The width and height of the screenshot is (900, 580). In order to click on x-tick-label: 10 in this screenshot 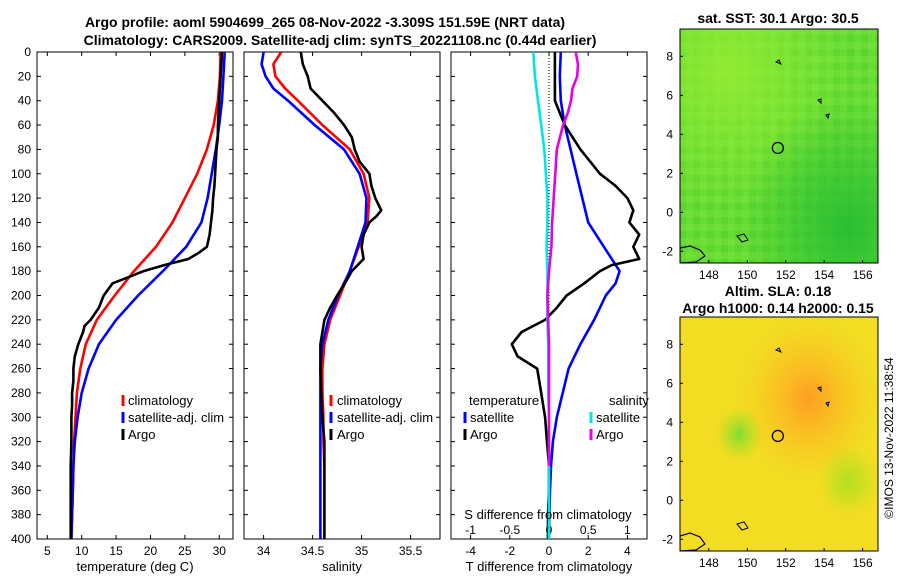, I will do `click(82, 551)`.